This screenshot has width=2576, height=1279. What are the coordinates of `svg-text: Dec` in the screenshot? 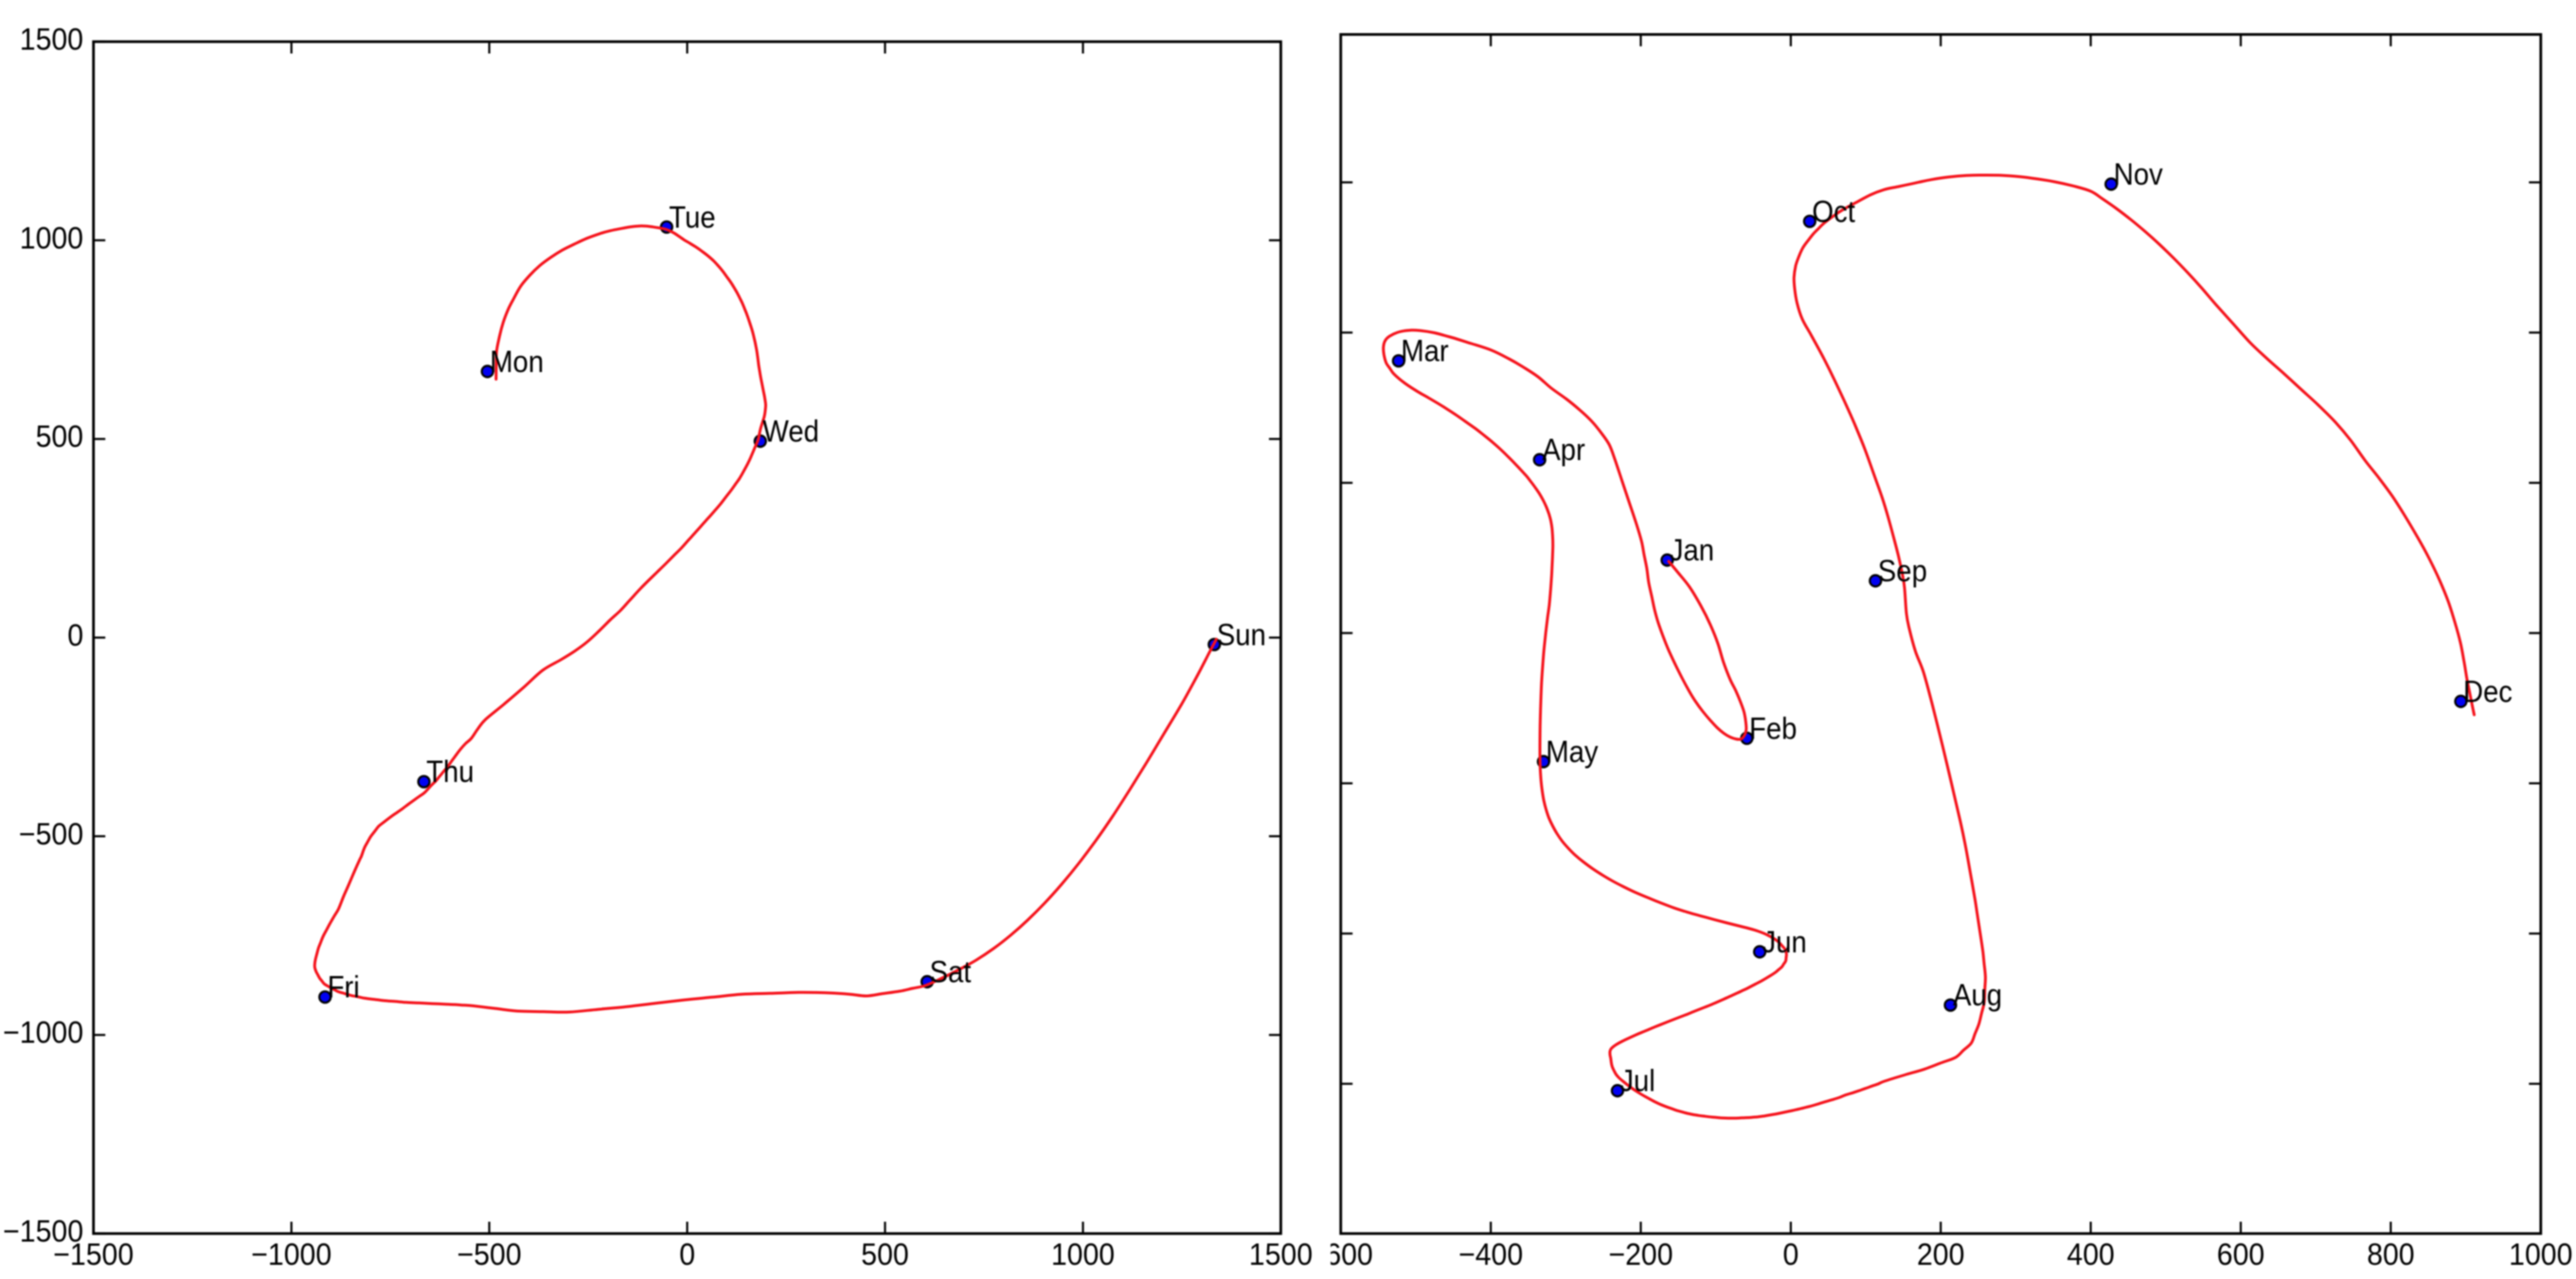 It's located at (2488, 691).